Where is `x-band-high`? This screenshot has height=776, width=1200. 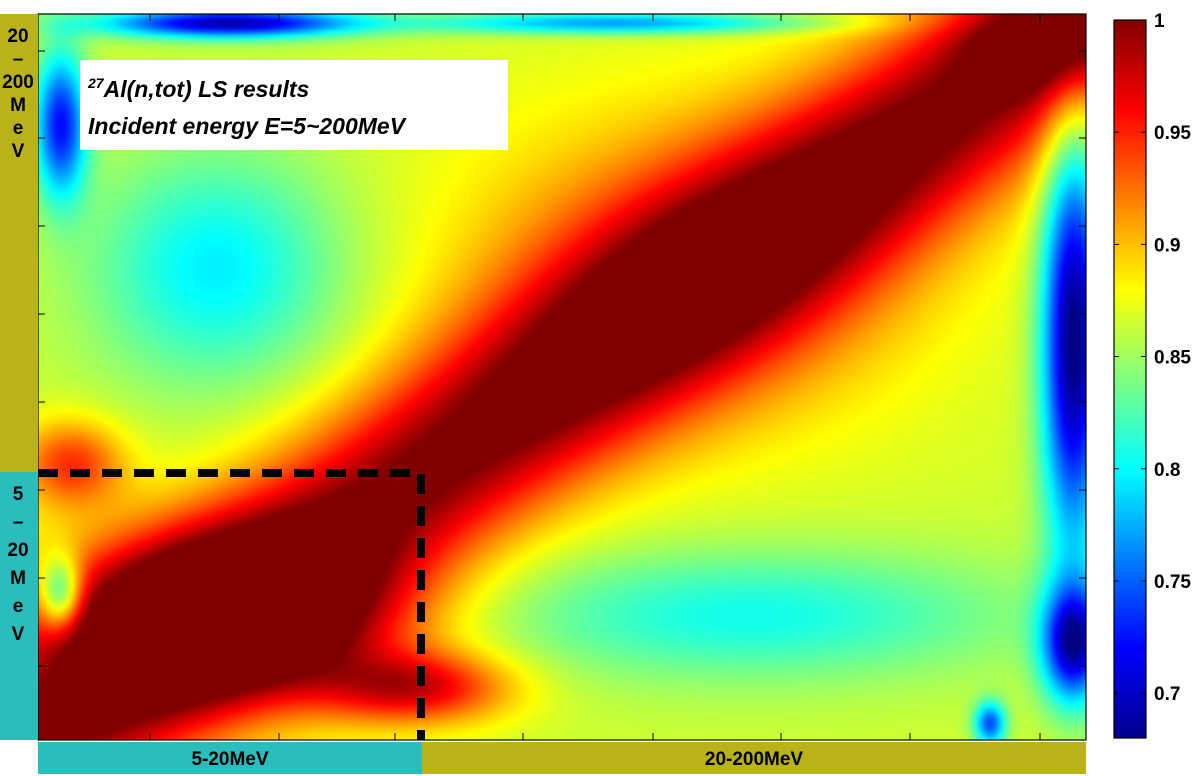 x-band-high is located at coordinates (754, 758).